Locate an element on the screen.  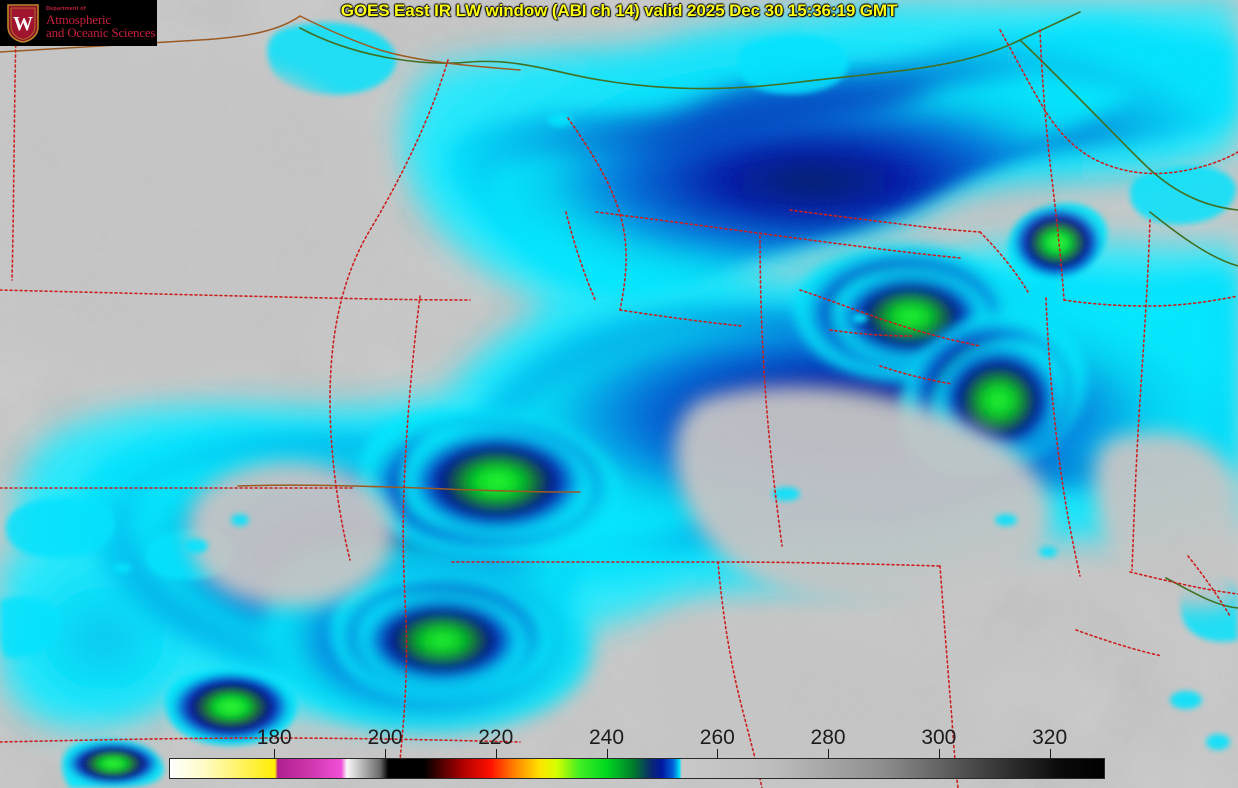
colorbar-gradient is located at coordinates (637, 768).